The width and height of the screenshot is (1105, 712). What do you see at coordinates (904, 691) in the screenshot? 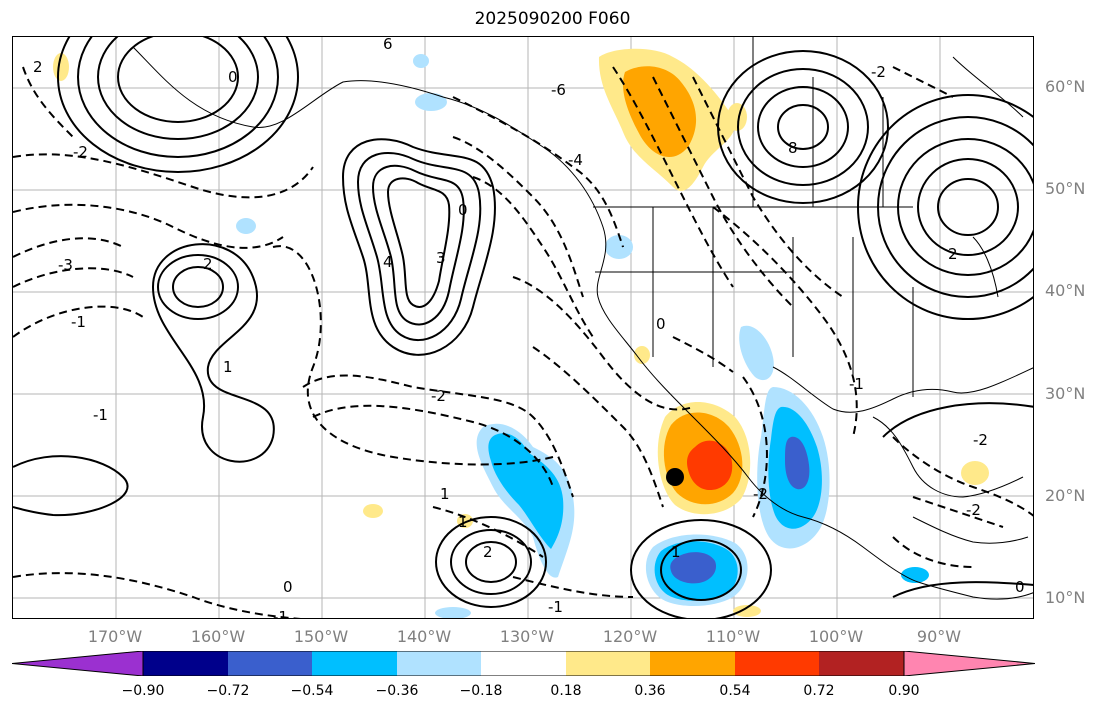
I see `colorbar-tick: 0.90` at bounding box center [904, 691].